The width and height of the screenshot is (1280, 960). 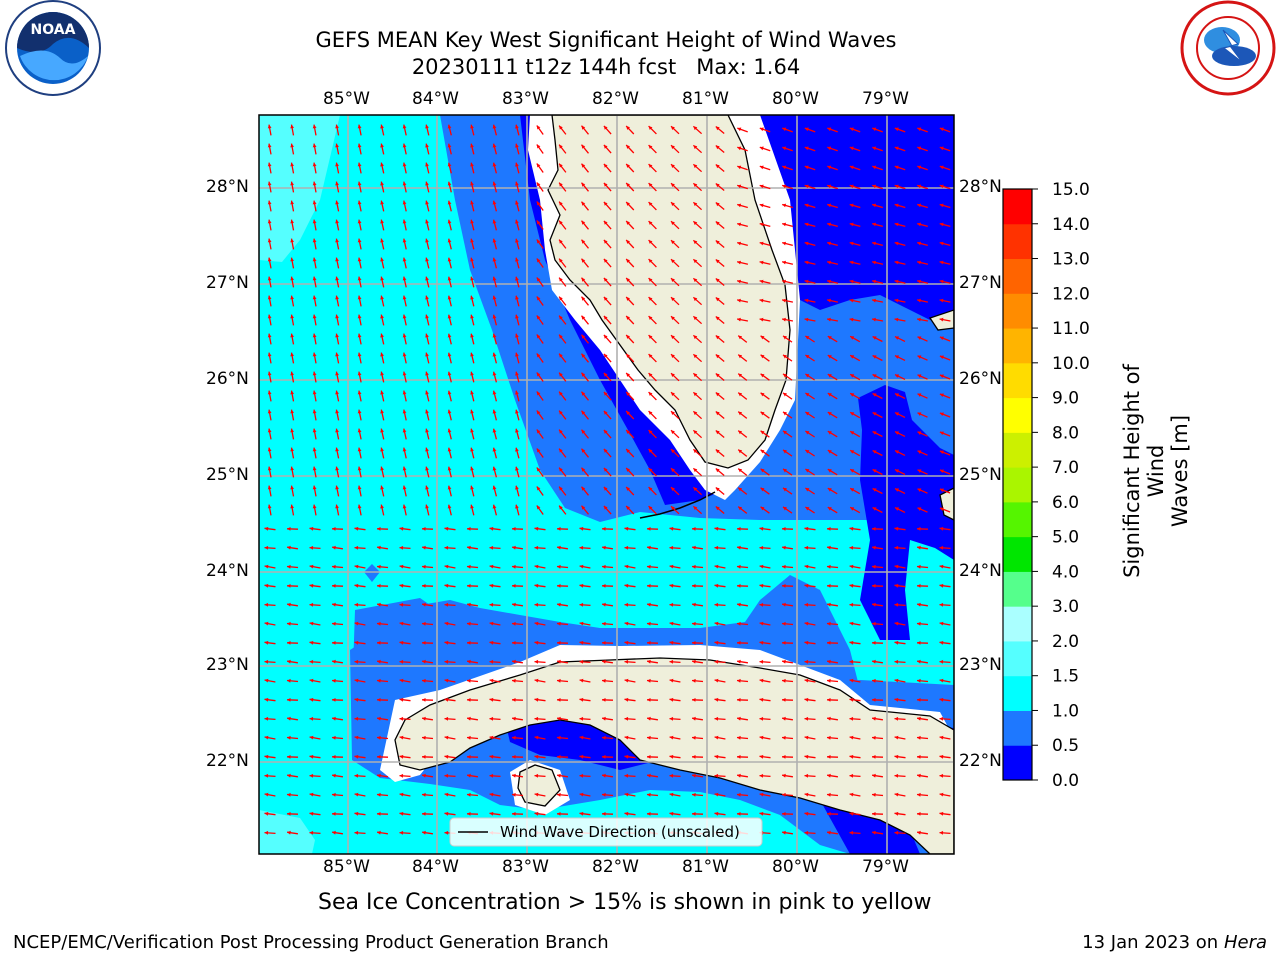 What do you see at coordinates (1065, 642) in the screenshot?
I see `colorbar-tick-label: 2.0` at bounding box center [1065, 642].